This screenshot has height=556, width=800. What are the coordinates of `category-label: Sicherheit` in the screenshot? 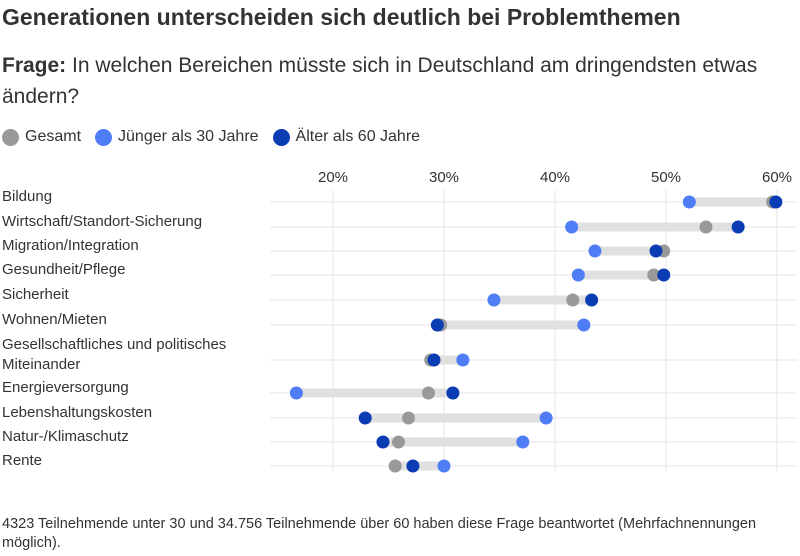 It's located at (36, 294).